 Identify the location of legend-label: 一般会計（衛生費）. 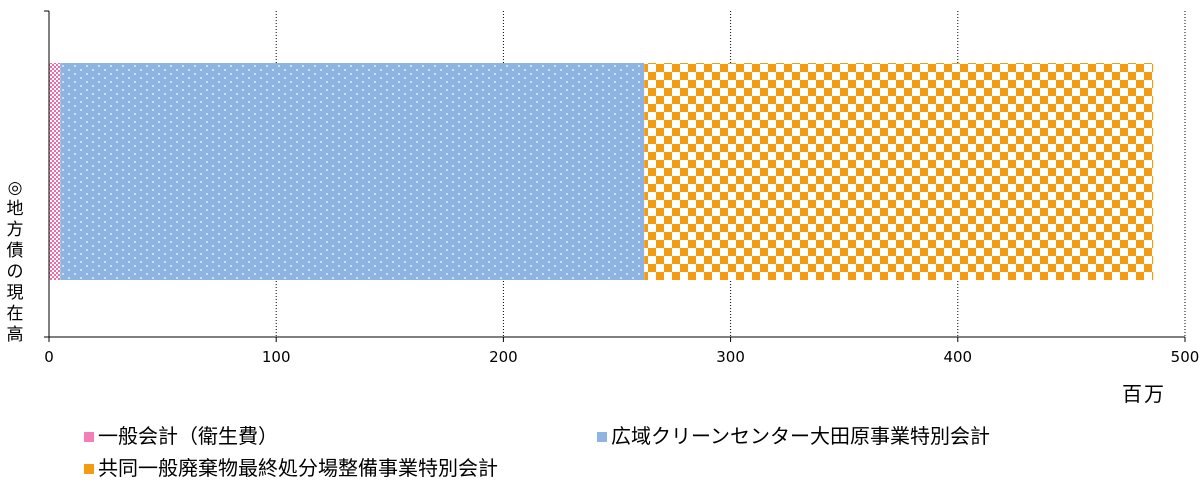
(188, 436).